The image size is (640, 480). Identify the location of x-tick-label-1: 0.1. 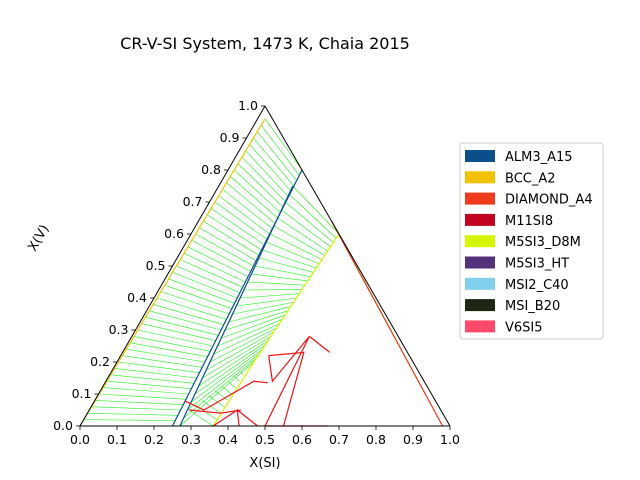
(117, 439).